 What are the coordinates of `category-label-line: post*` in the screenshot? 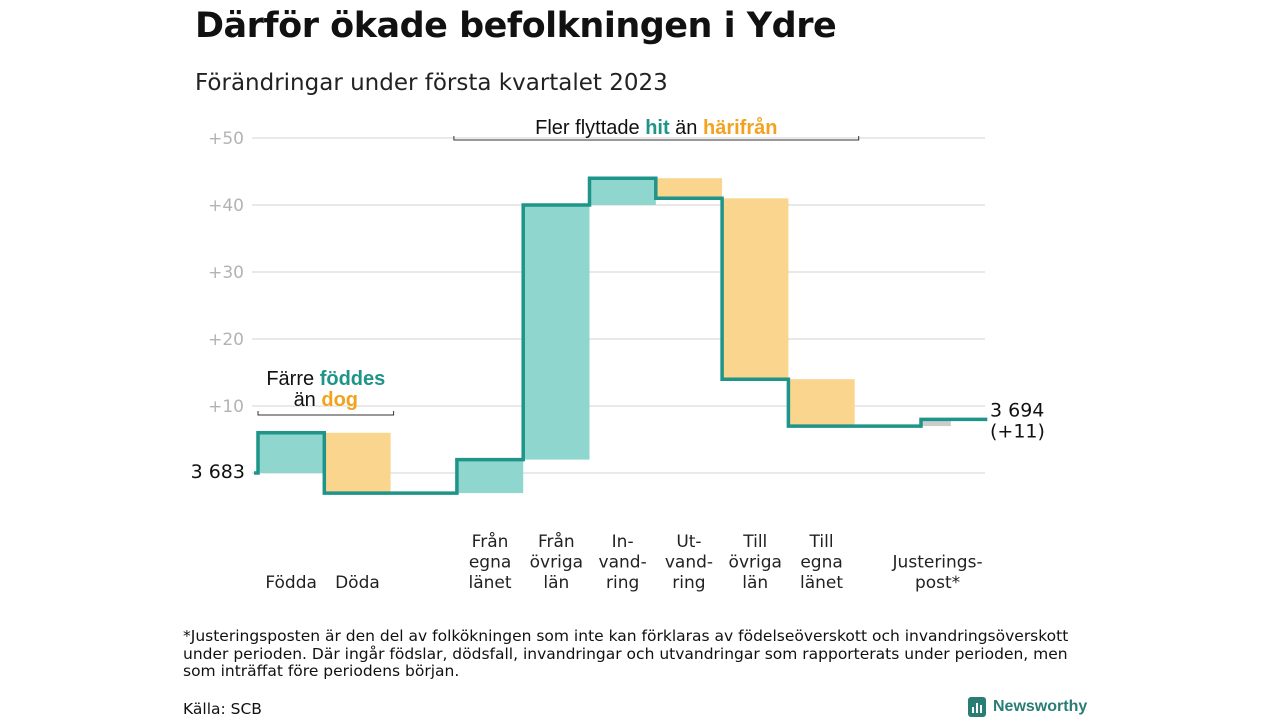 It's located at (937, 583).